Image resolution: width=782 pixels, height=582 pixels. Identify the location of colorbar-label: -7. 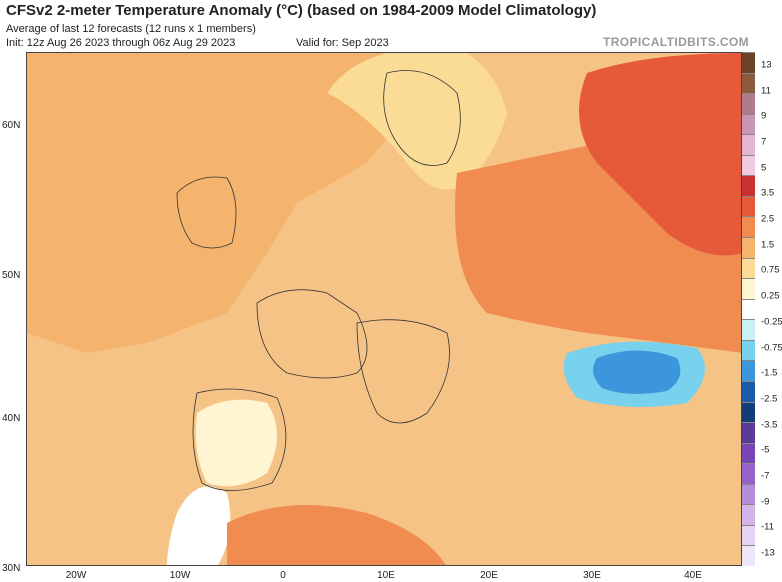
(765, 476).